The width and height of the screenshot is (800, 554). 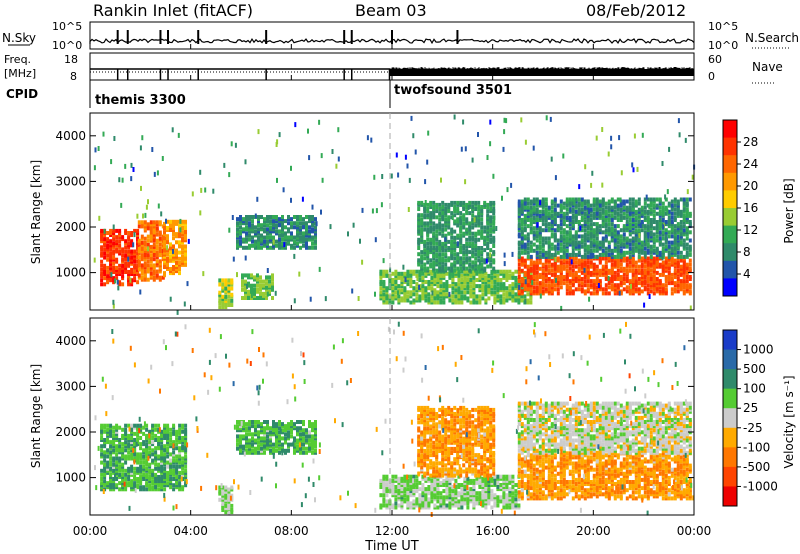 I want to click on date-title: 08/Feb/2012, so click(x=636, y=10).